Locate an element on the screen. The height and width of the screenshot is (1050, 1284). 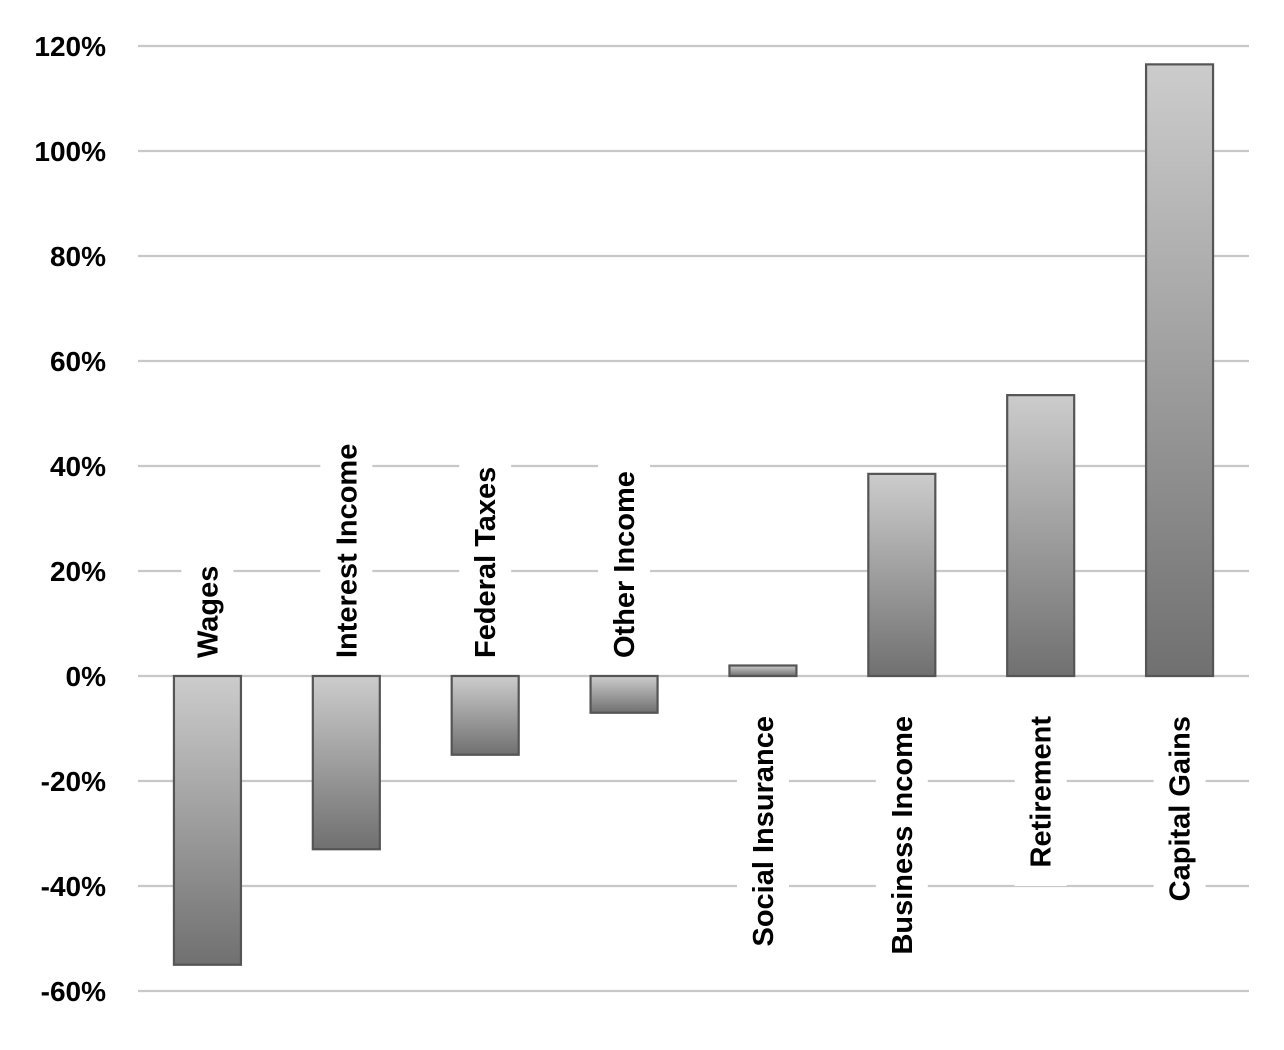
category-label: Federal Taxes is located at coordinates (486, 562).